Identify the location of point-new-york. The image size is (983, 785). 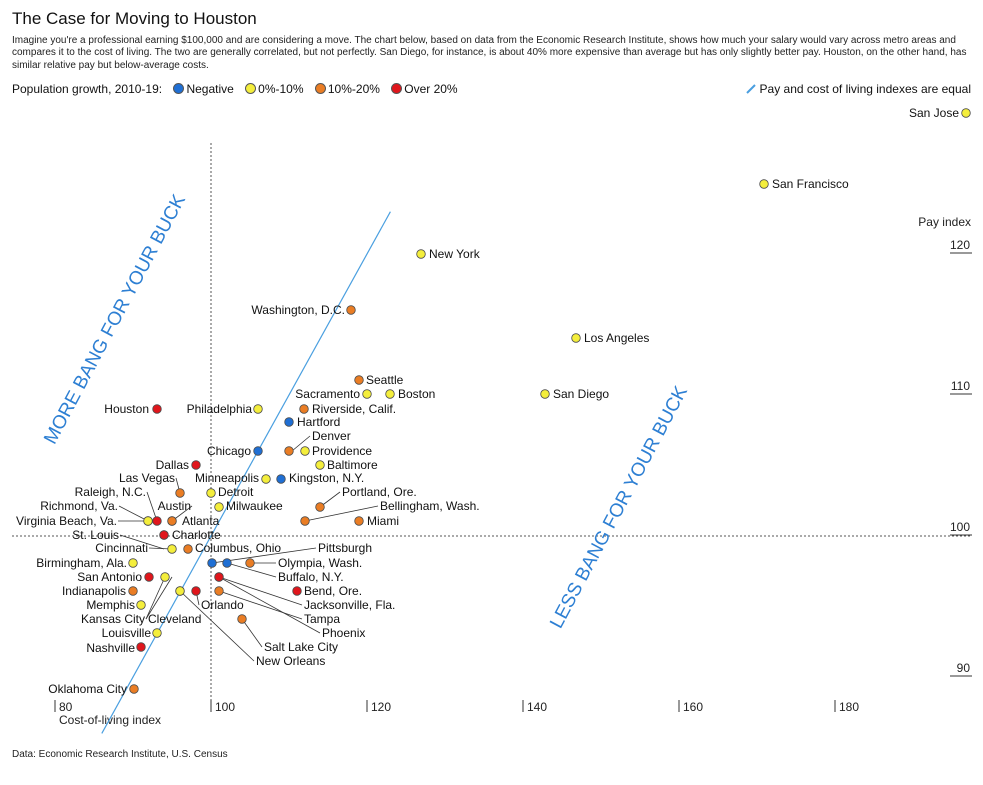
(421, 254).